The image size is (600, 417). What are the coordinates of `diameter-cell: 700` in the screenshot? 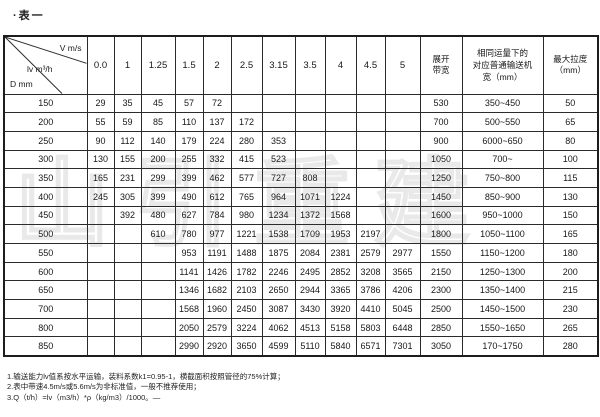 It's located at (45, 309).